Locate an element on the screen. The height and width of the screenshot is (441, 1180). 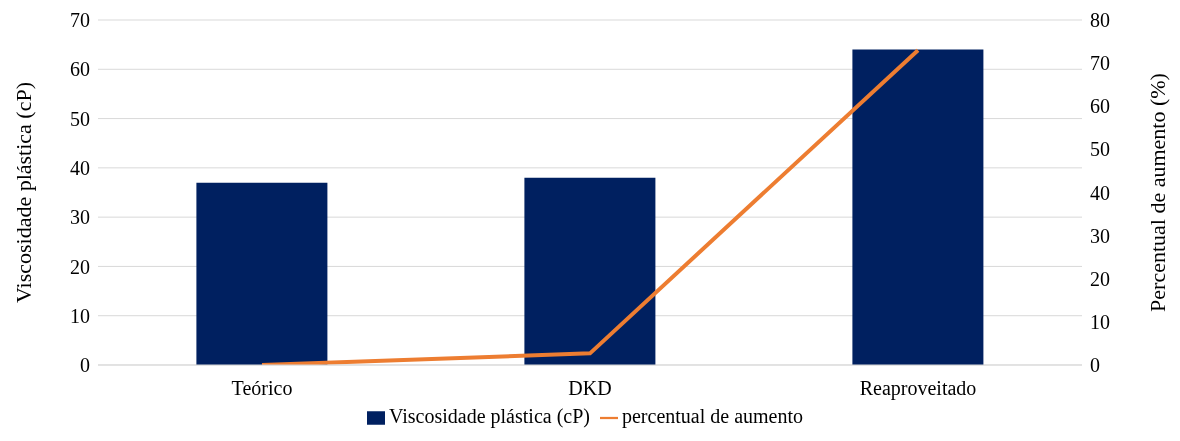
y2-tick-label: 70 is located at coordinates (1100, 63).